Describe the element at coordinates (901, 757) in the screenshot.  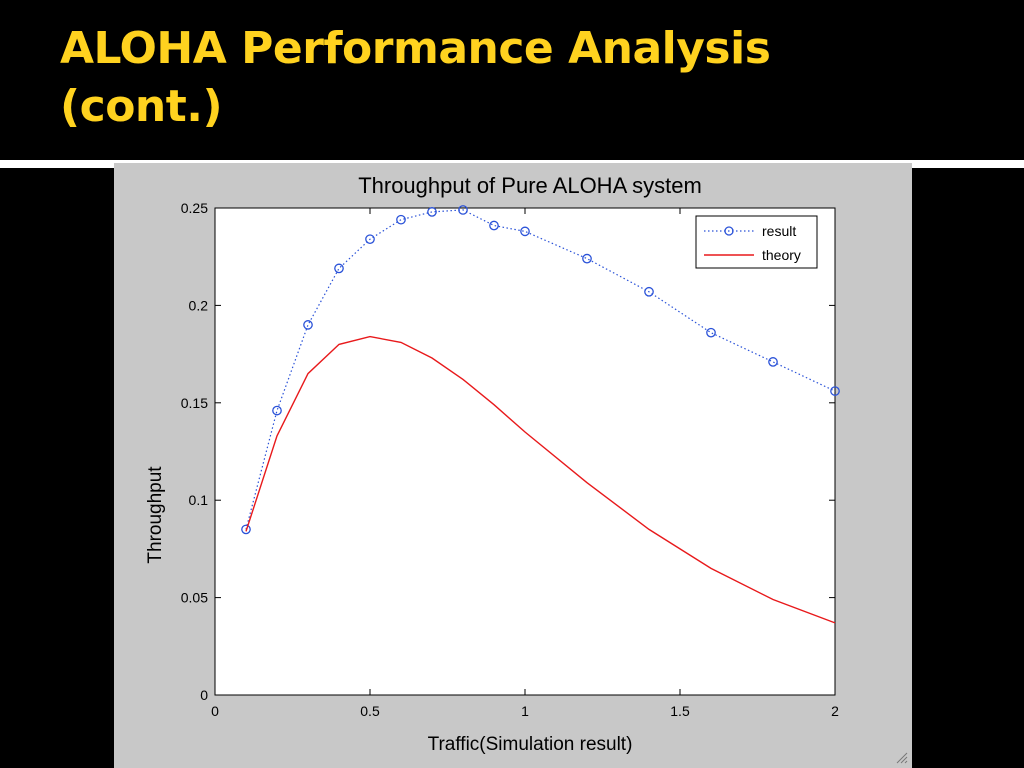
I see `resize-grip-icon` at that location.